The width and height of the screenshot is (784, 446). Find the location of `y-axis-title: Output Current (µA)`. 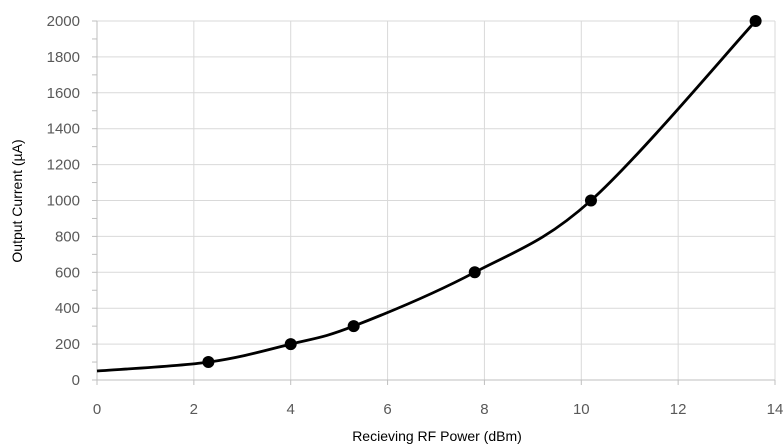

y-axis-title: Output Current (µA) is located at coordinates (17, 200).